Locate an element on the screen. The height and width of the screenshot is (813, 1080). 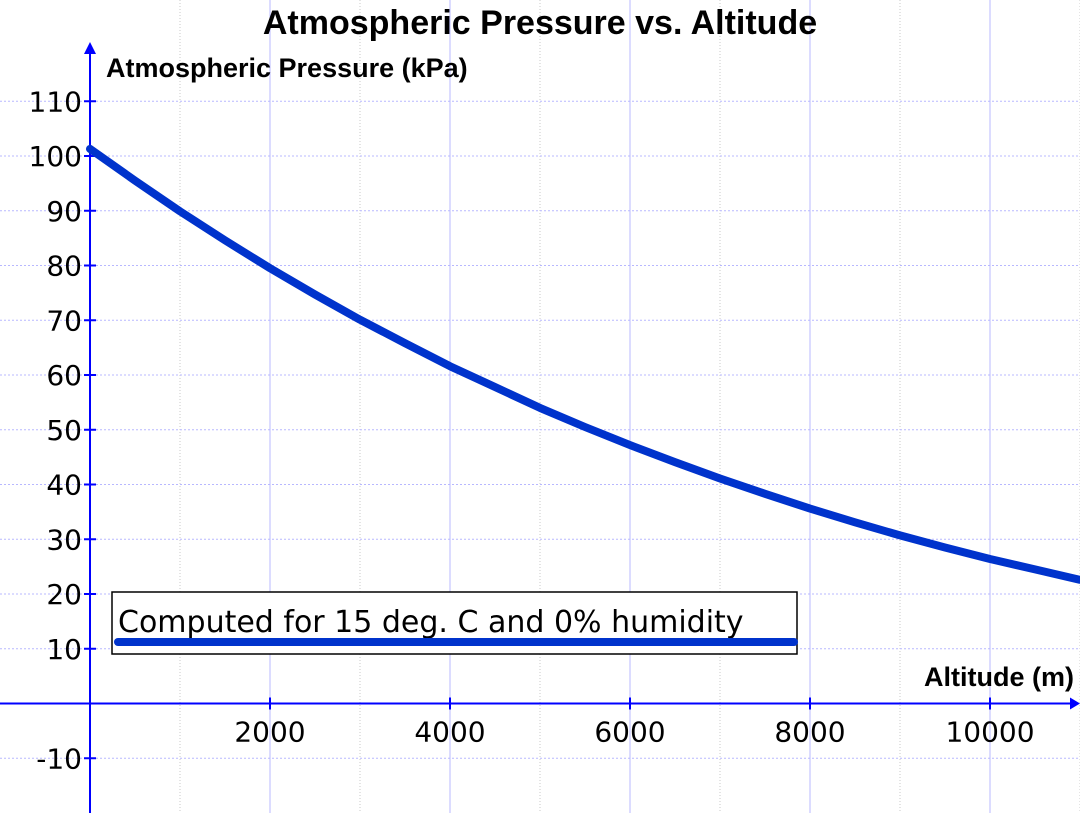
y-tick-label: 50 is located at coordinates (64, 430).